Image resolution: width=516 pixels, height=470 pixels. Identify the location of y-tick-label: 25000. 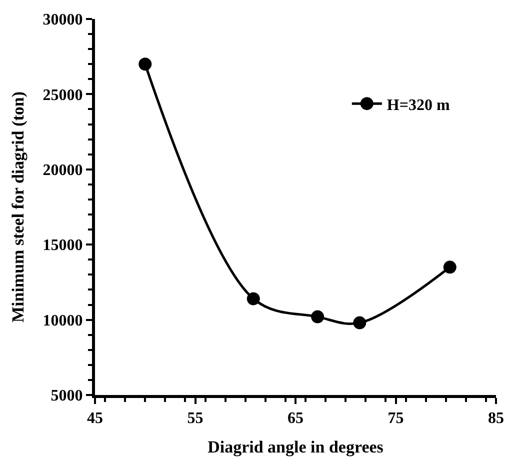
(62, 95).